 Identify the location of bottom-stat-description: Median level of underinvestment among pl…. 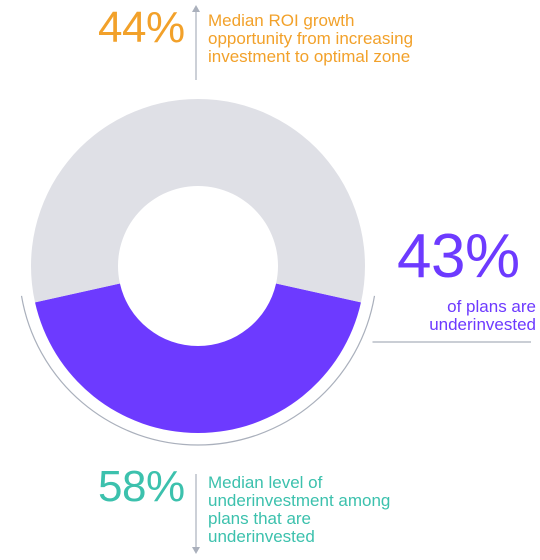
(299, 509).